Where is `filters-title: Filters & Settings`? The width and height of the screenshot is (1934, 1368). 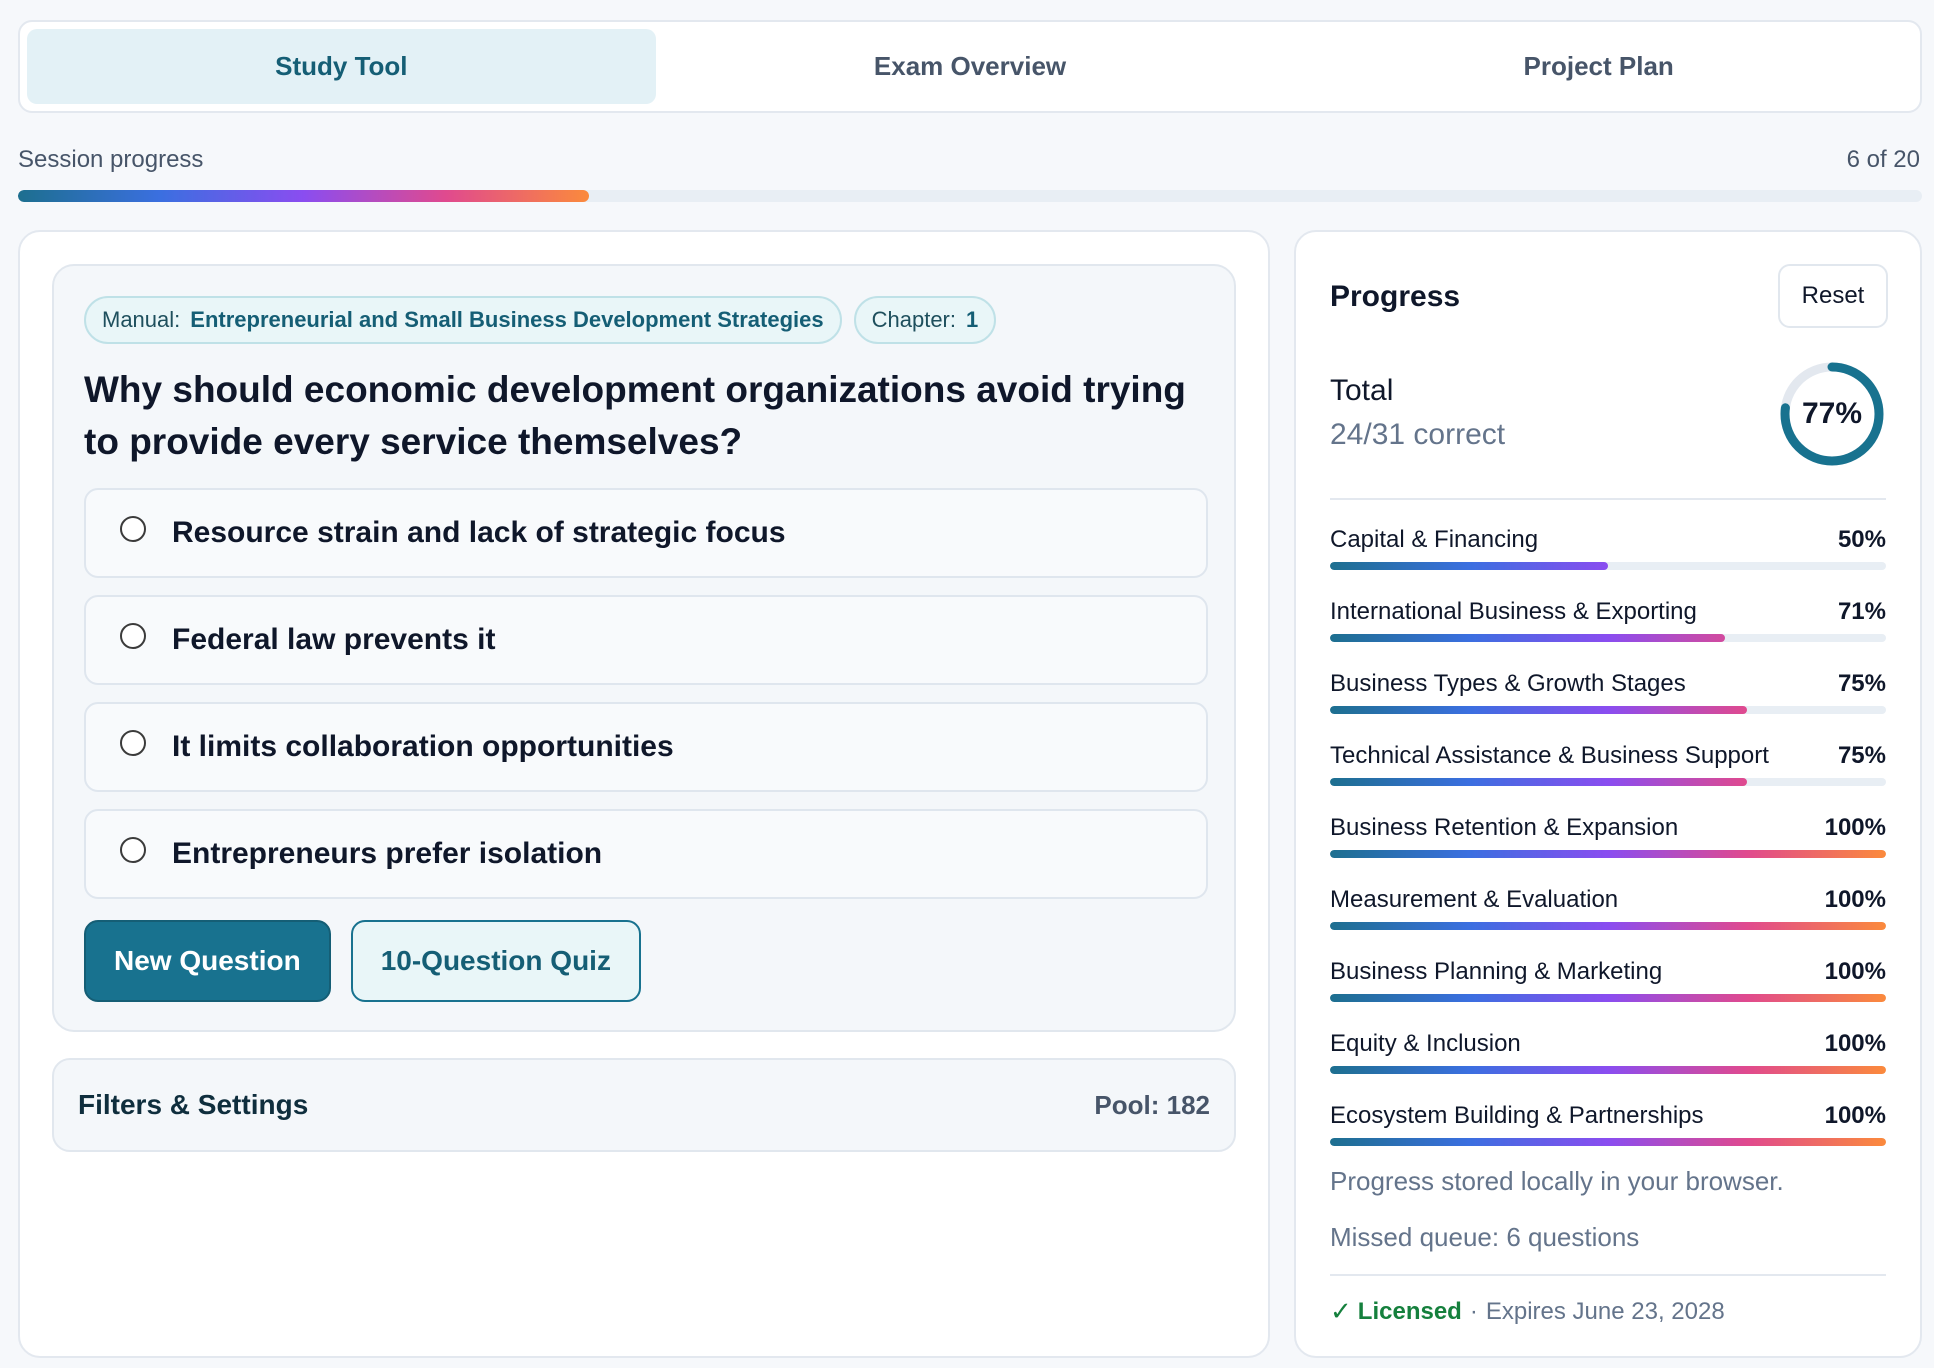
filters-title: Filters & Settings is located at coordinates (193, 1104).